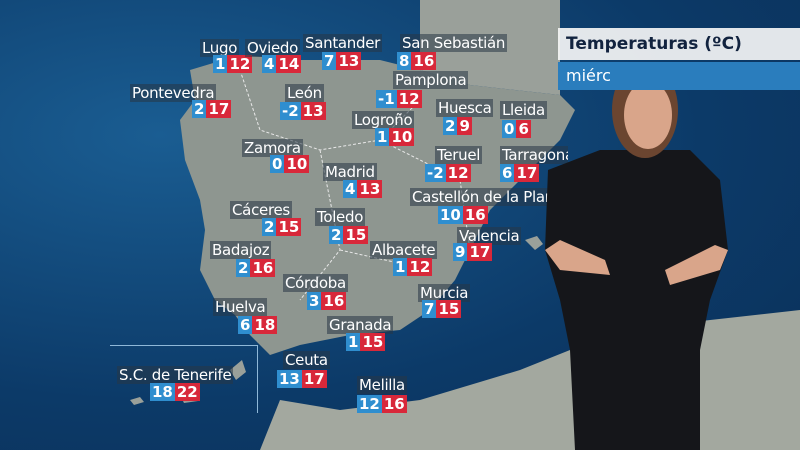 This screenshot has height=450, width=800. I want to click on city-name: Castellón de la Plana, so click(485, 197).